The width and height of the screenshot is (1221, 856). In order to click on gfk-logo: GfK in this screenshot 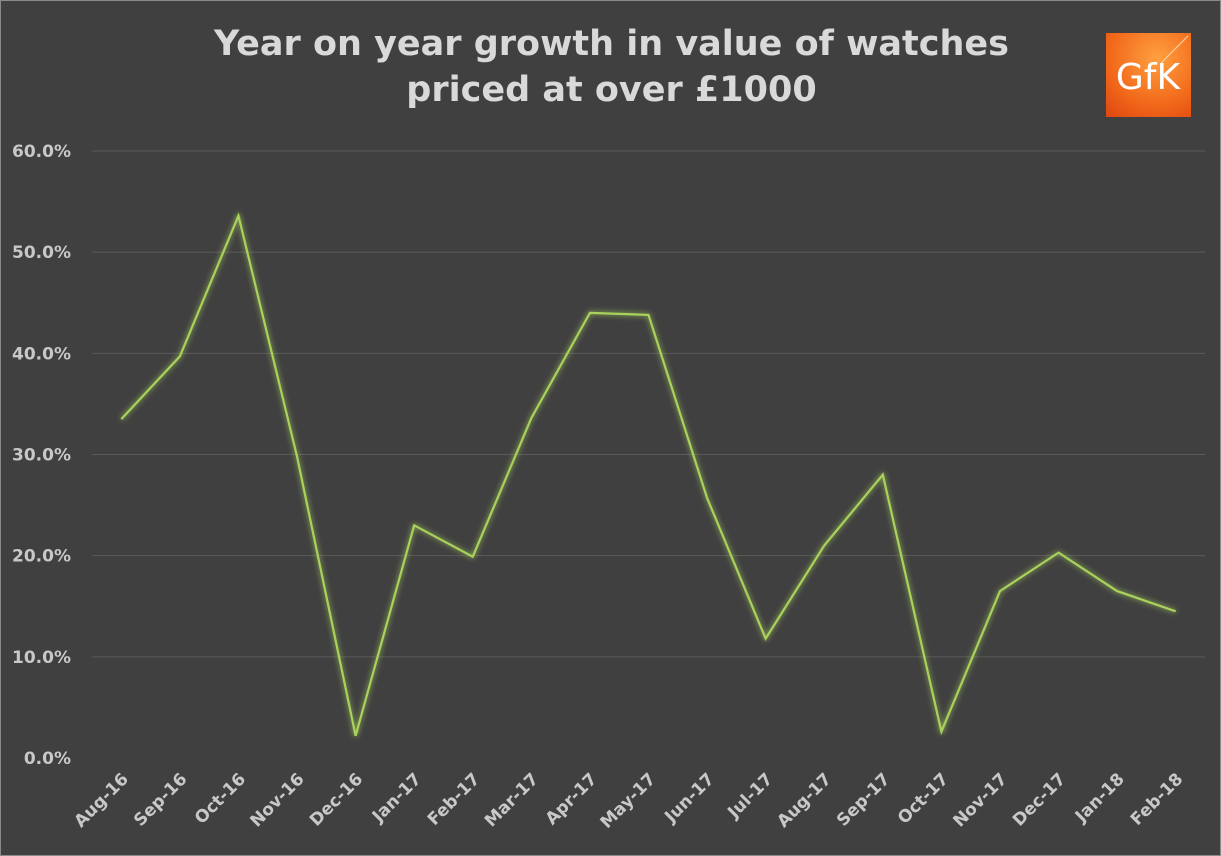, I will do `click(1148, 75)`.